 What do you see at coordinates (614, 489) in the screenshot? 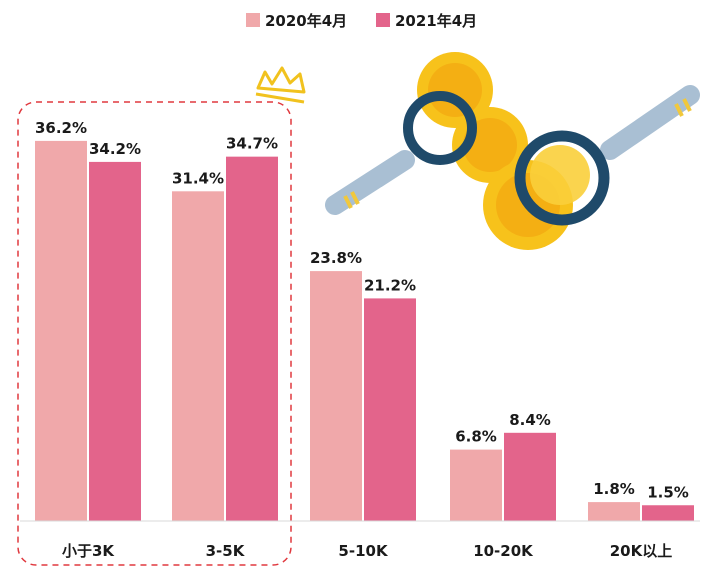
I see `data-label-1-5: 1.8%` at bounding box center [614, 489].